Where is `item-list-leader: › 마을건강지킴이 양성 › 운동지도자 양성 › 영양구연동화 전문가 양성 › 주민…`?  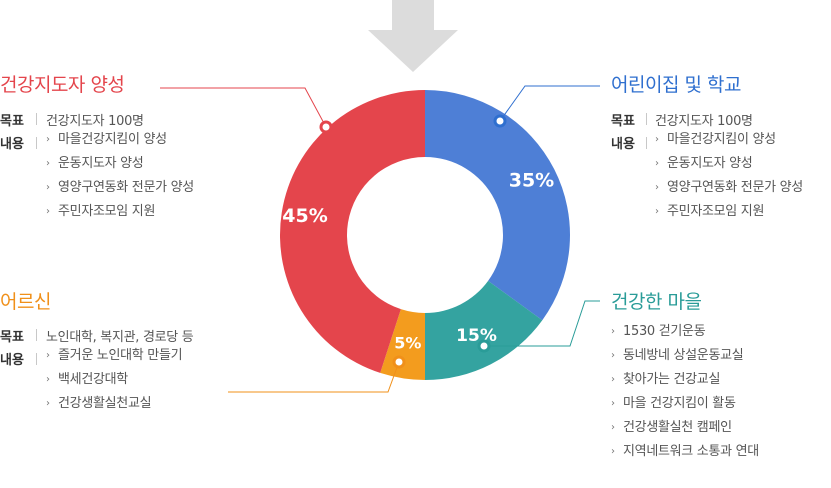
item-list-leader: › 마을건강지킴이 양성 › 운동지도자 양성 › 영양구연동화 전문가 양성 › 주민… is located at coordinates (120, 176).